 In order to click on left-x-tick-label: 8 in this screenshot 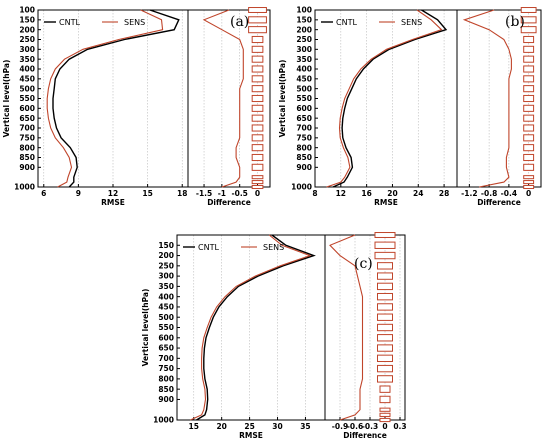, I will do `click(314, 193)`.